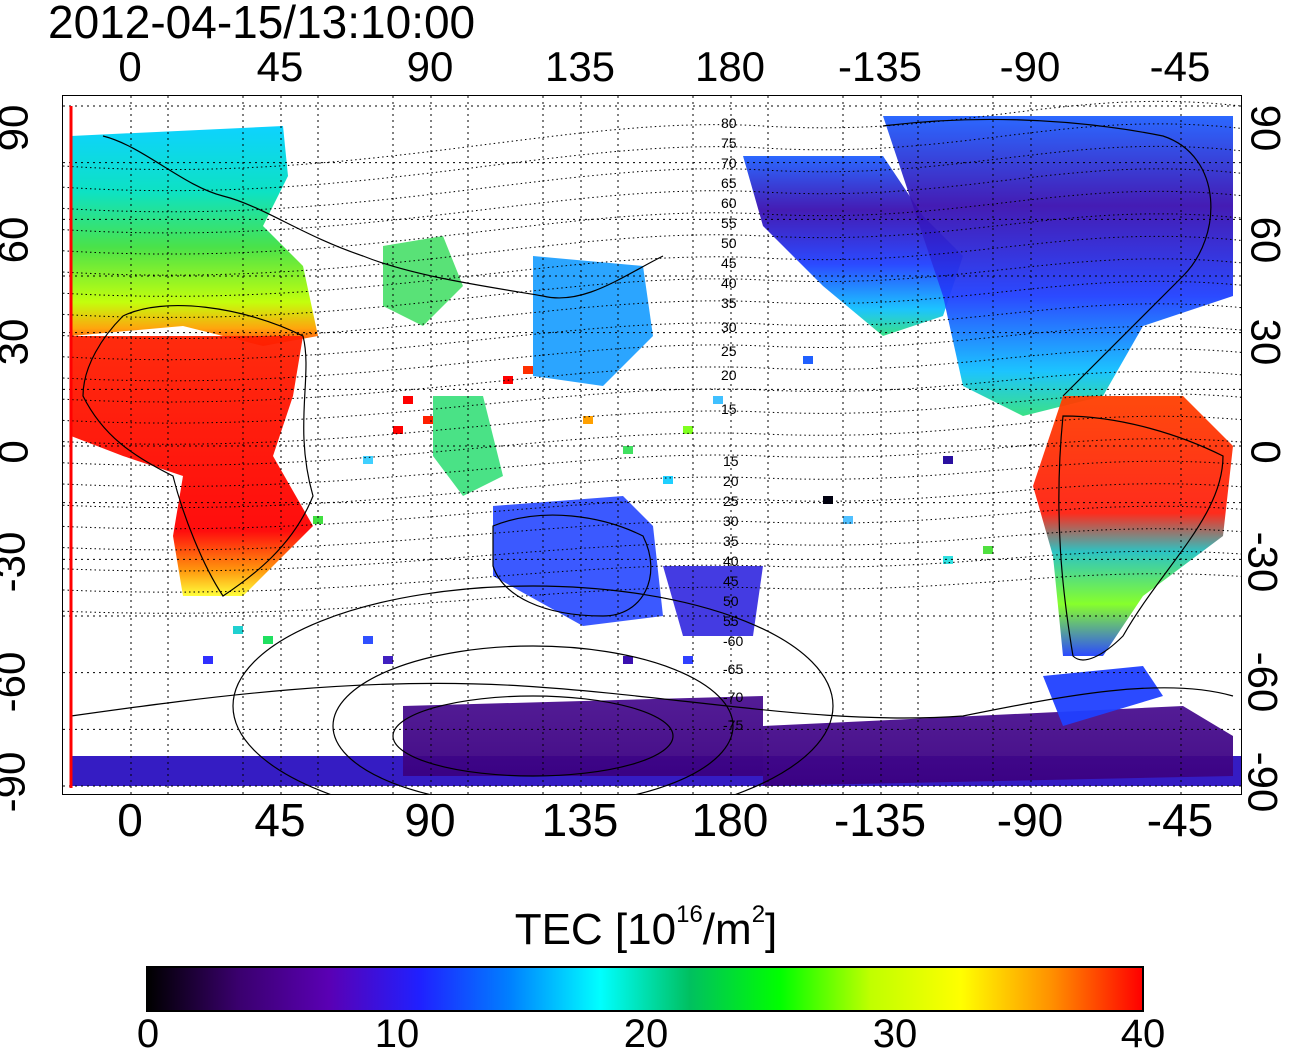 This screenshot has height=1057, width=1292. What do you see at coordinates (130, 66) in the screenshot?
I see `top-tick-label: 0` at bounding box center [130, 66].